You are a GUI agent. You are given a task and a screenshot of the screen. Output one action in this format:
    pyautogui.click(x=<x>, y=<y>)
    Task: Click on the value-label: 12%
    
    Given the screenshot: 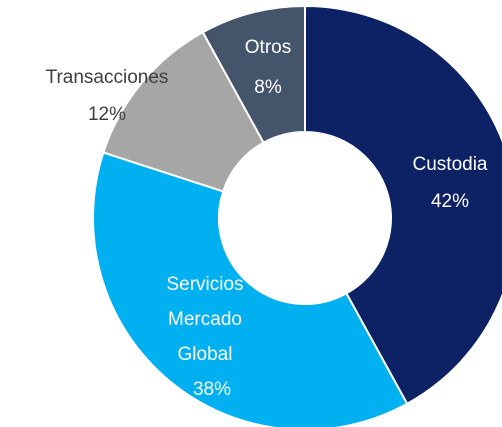 What is the action you would take?
    pyautogui.click(x=107, y=114)
    